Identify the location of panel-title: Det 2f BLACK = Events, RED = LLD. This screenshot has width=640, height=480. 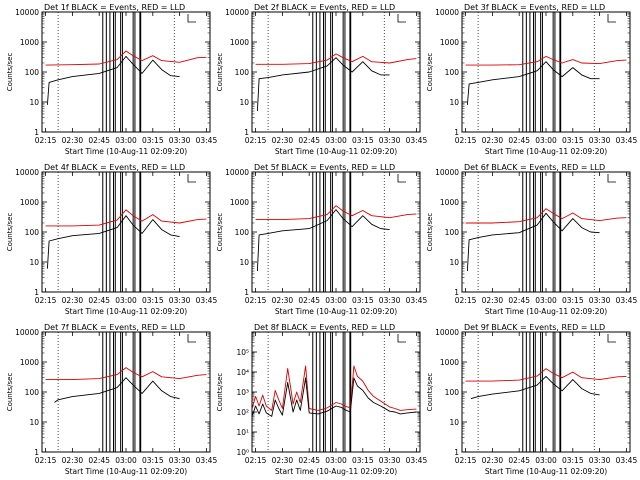
(324, 7).